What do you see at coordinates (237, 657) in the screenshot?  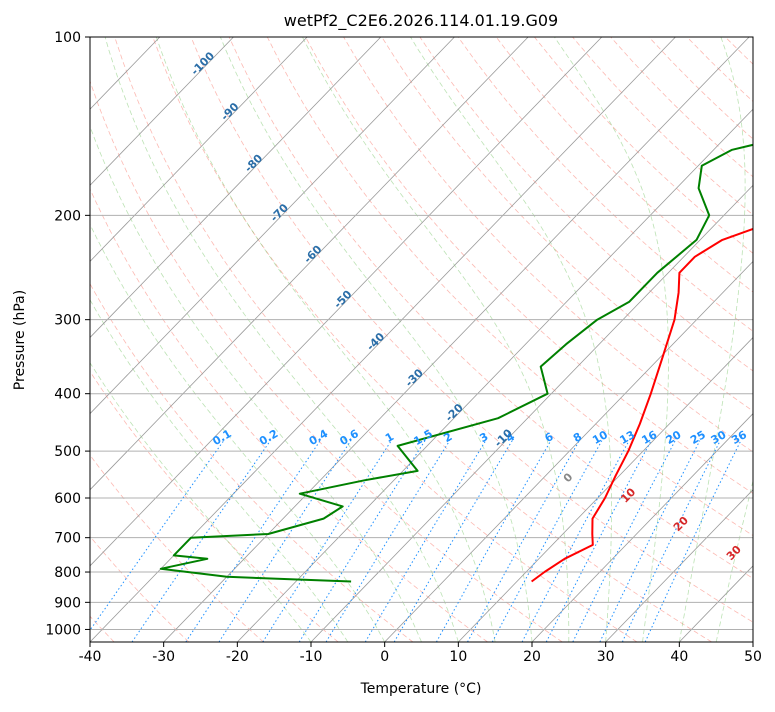 I see `x-tick-label: -20` at bounding box center [237, 657].